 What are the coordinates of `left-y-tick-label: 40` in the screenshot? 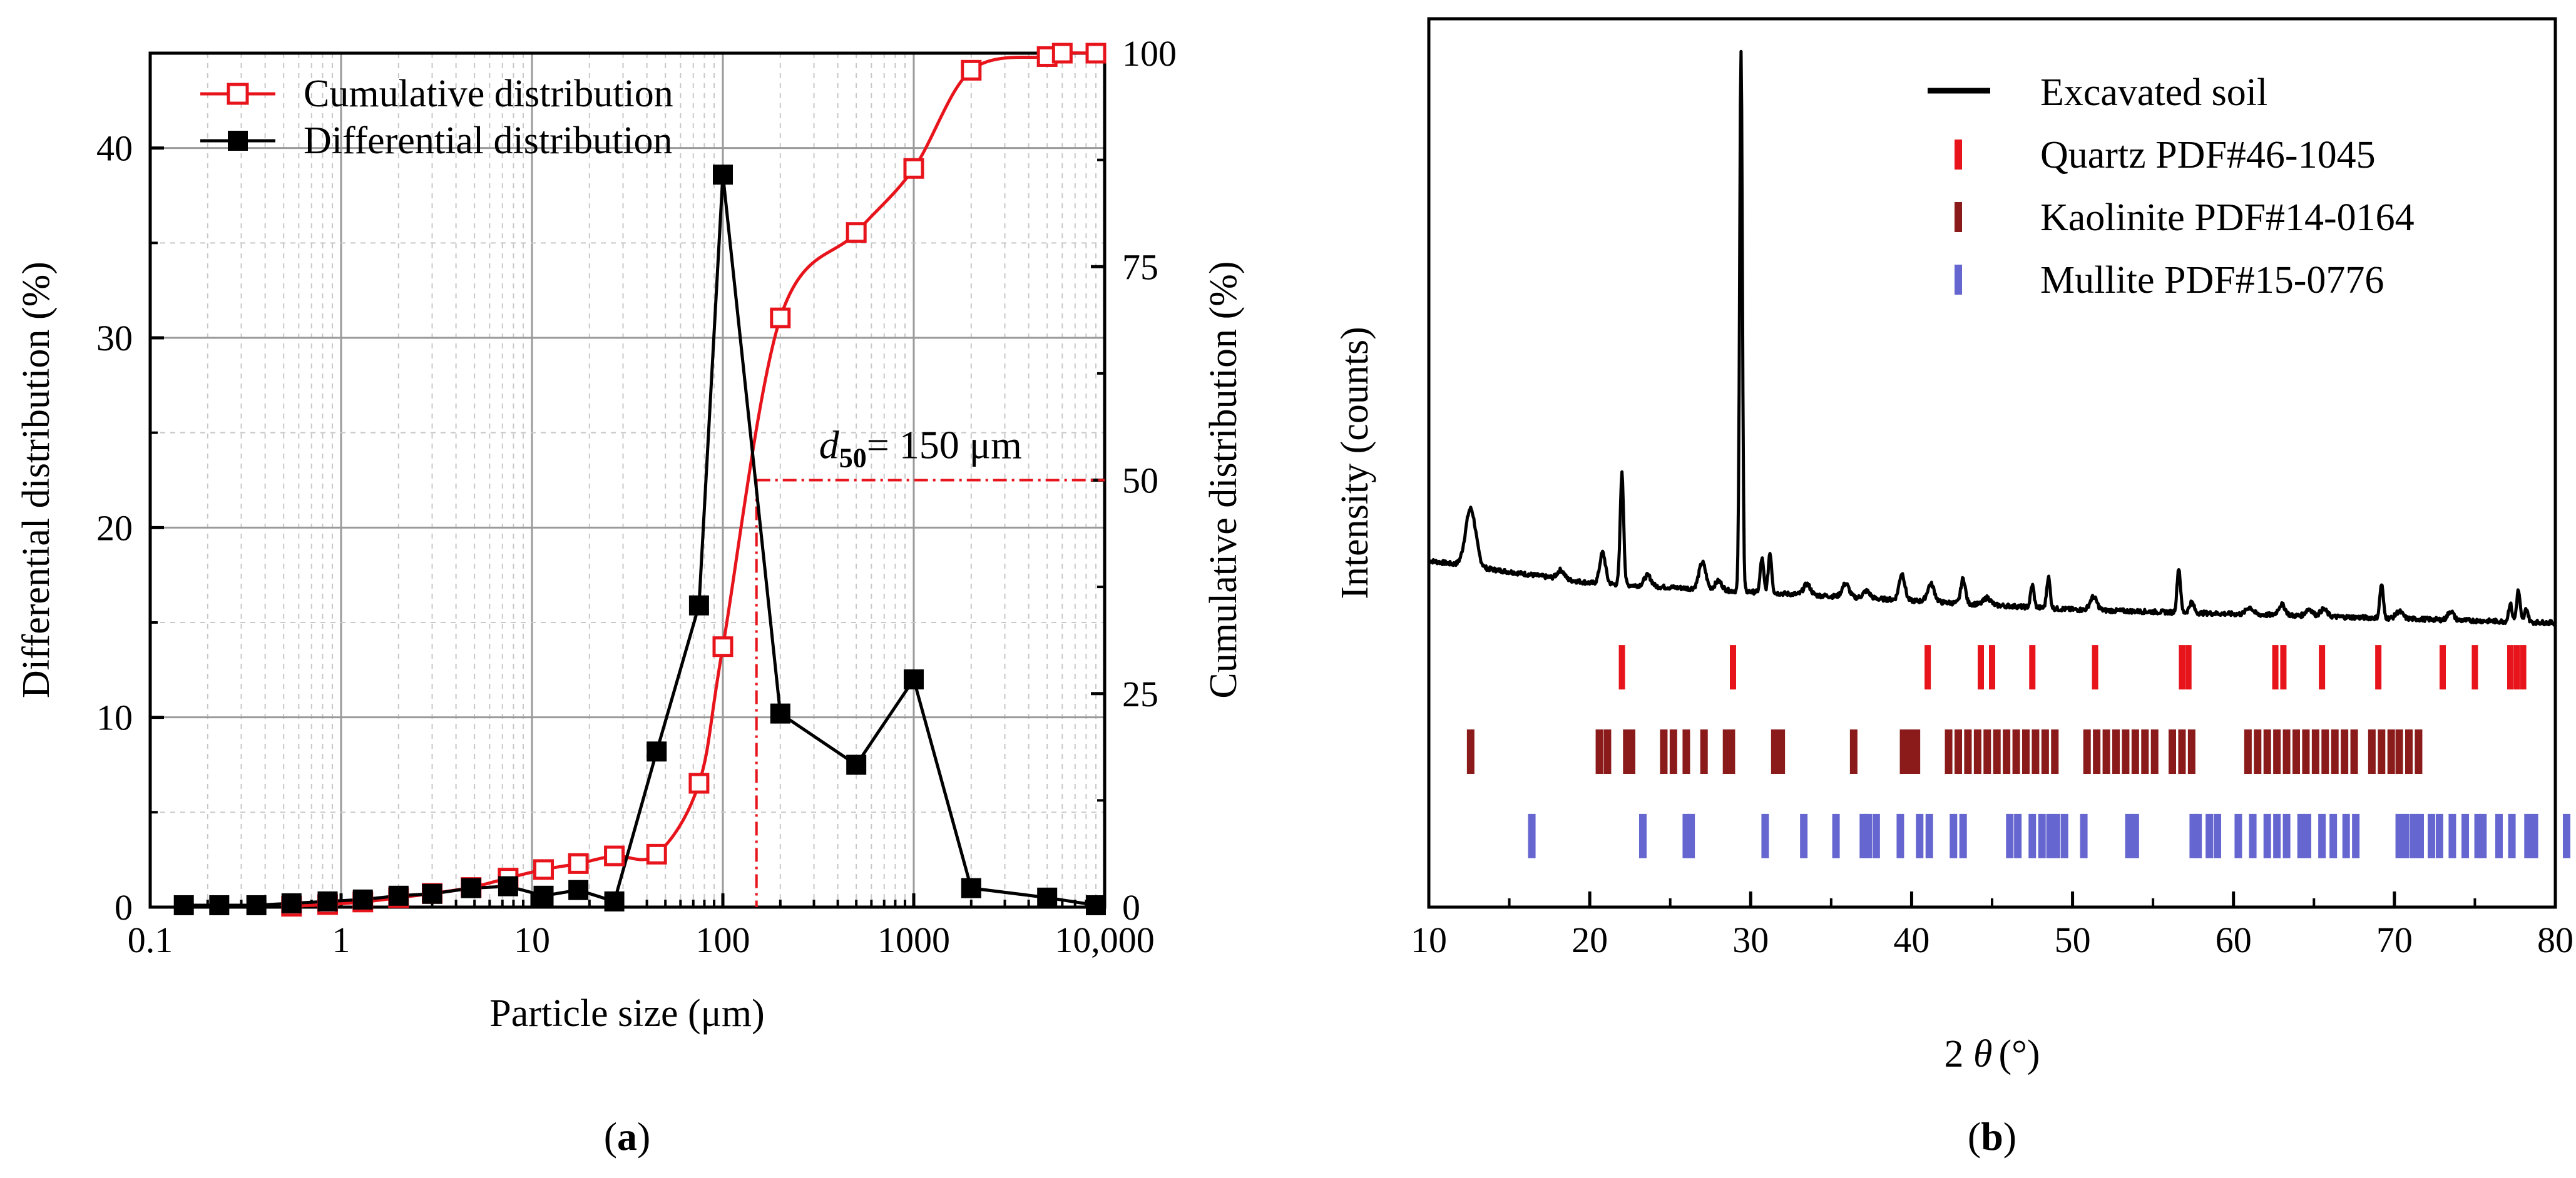 It's located at (115, 148).